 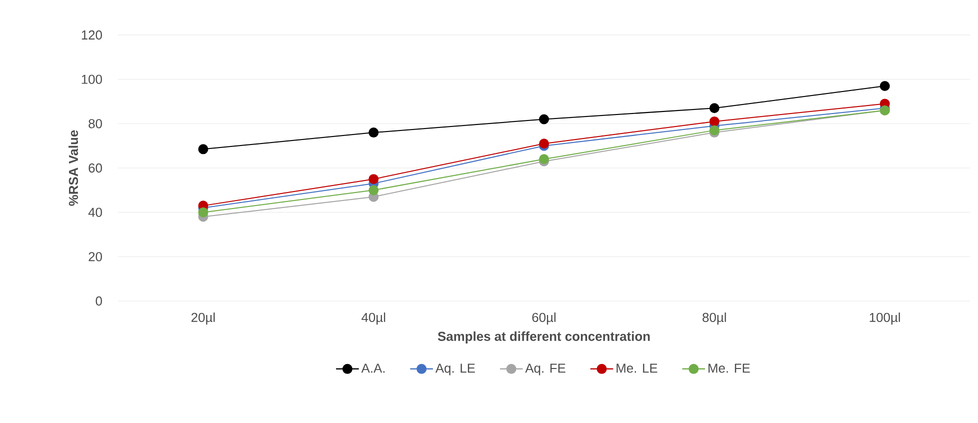 What do you see at coordinates (373, 368) in the screenshot?
I see `legend-label: A.A.` at bounding box center [373, 368].